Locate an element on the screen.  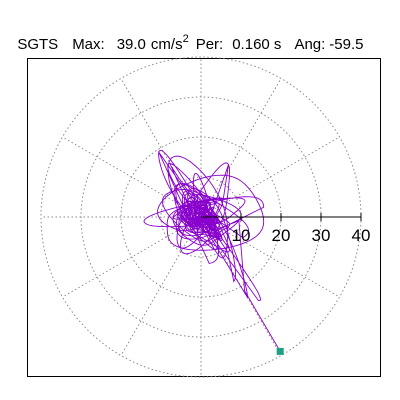
ang-value: -59.5 is located at coordinates (346, 44).